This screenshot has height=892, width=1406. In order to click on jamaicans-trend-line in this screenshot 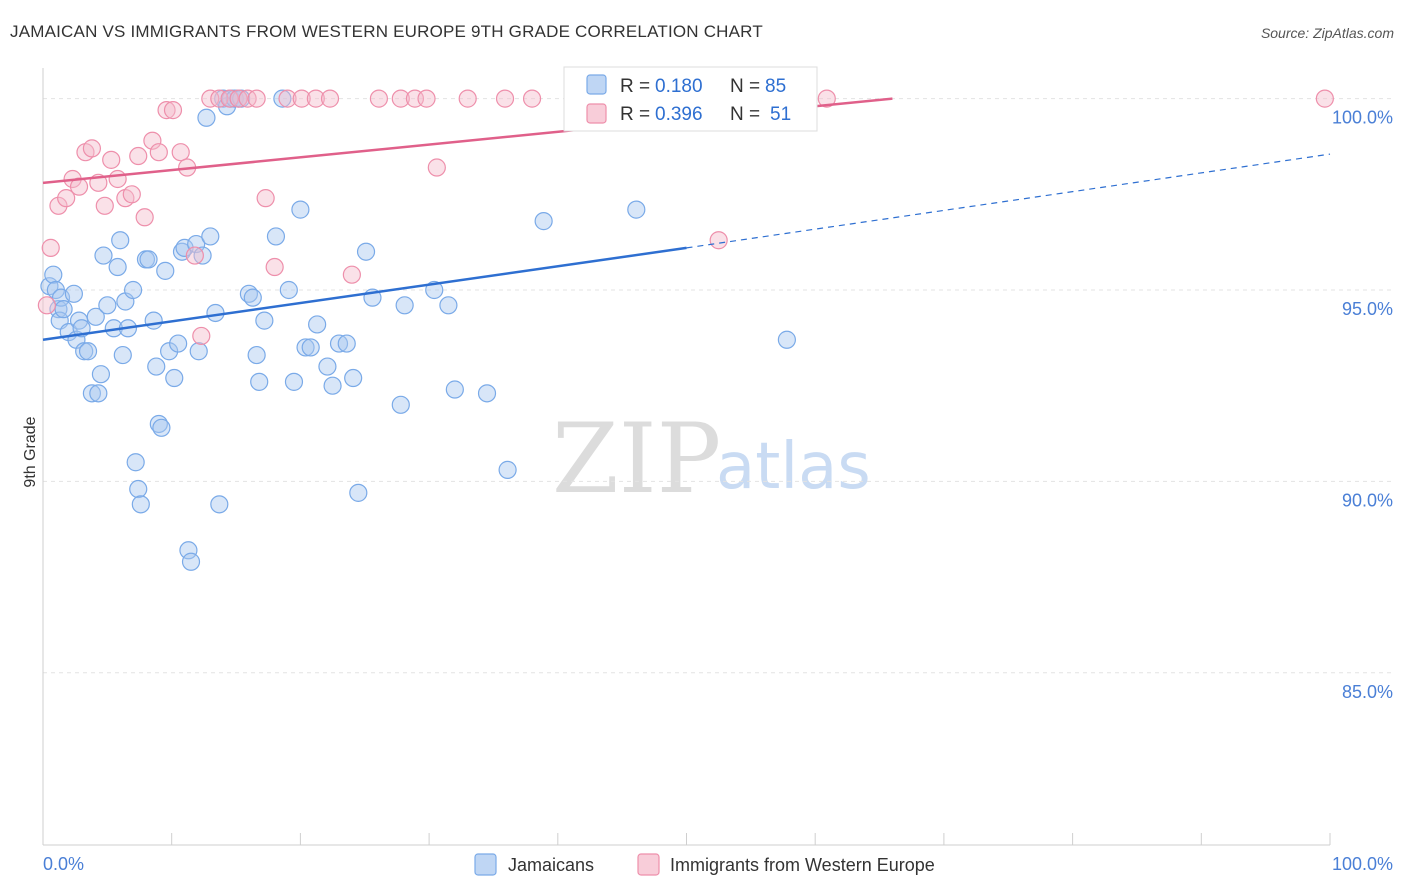, I will do `click(364, 293)`.